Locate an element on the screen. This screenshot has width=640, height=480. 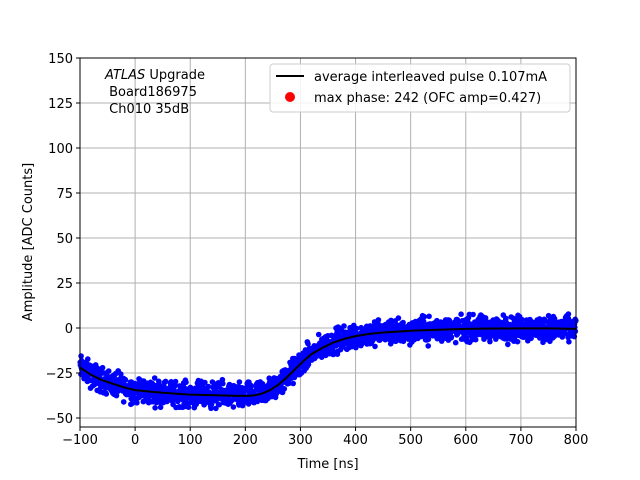
x-tick-label: 500 is located at coordinates (410, 440).